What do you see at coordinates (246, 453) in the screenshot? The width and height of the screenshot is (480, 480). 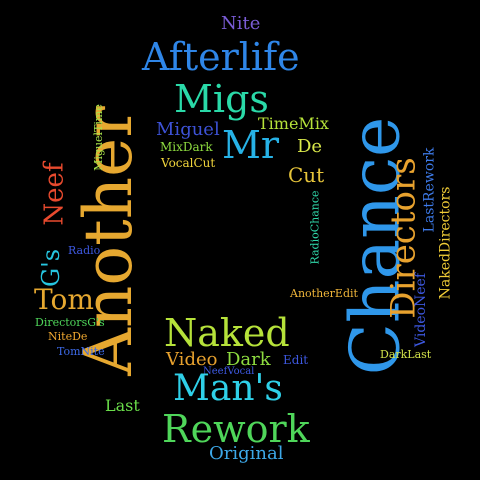 I see `word-original: Original` at bounding box center [246, 453].